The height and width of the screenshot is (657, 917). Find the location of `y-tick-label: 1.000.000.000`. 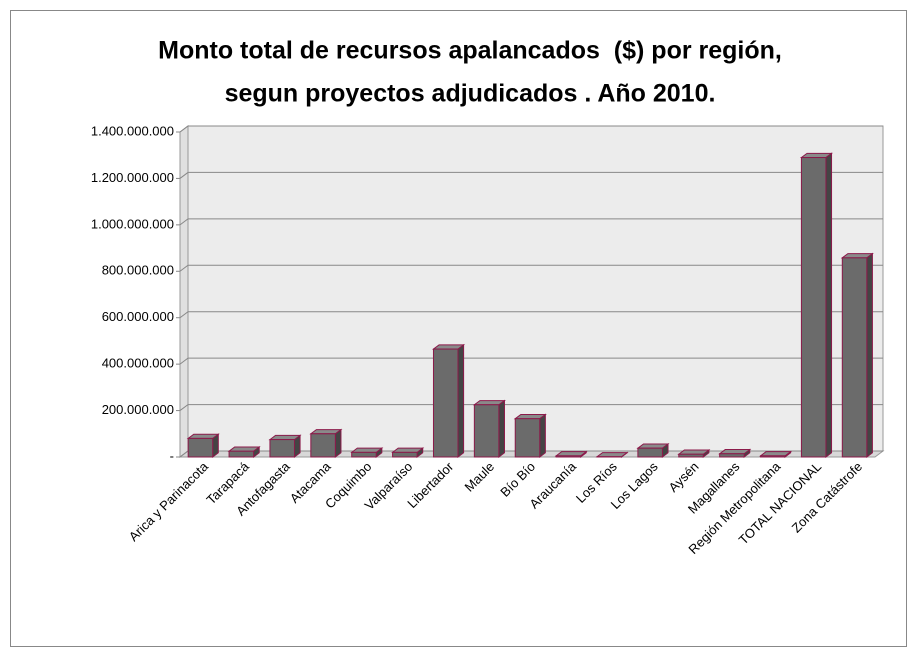

y-tick-label: 1.000.000.000 is located at coordinates (132, 223).